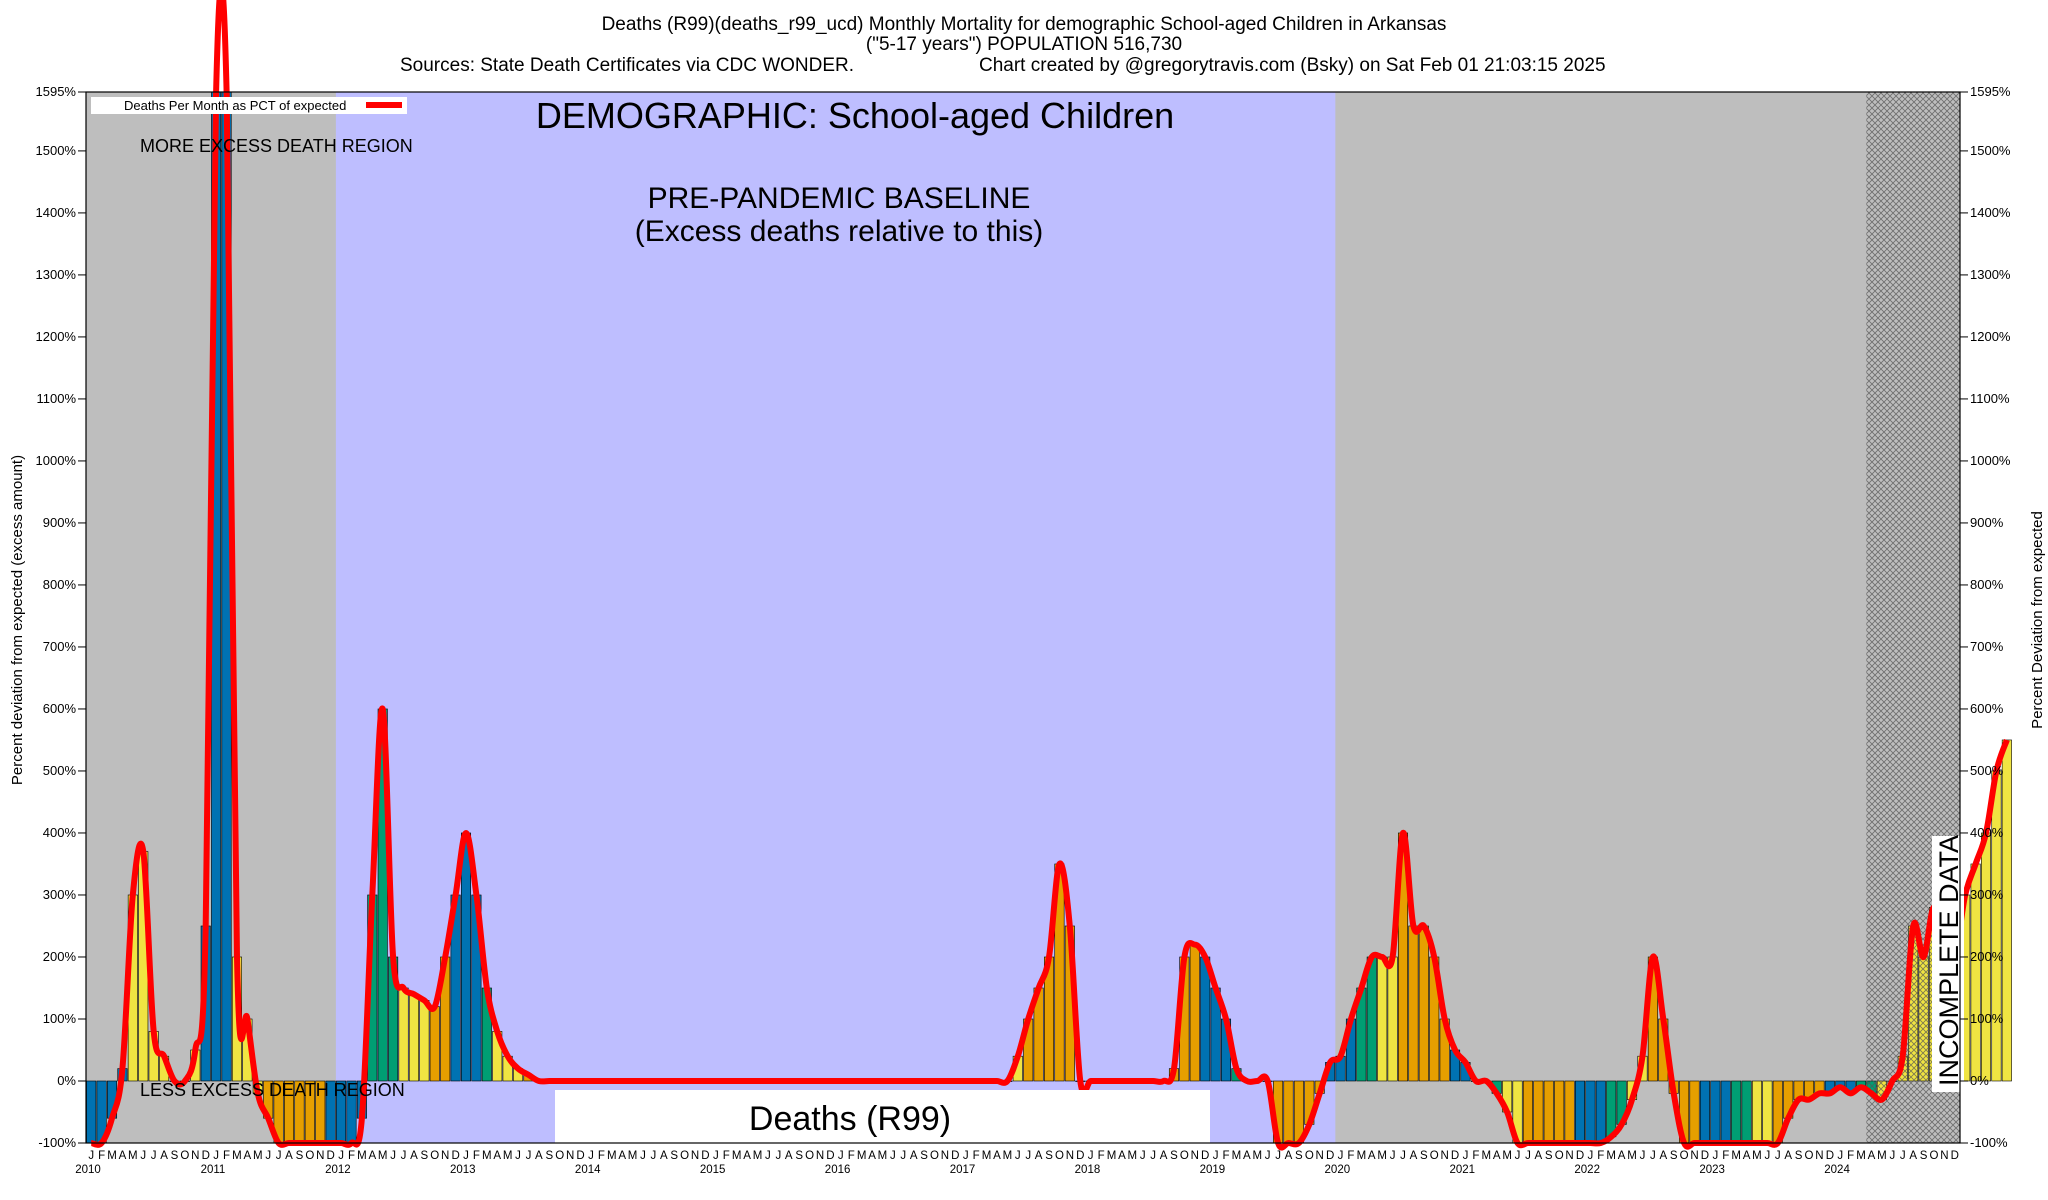  Describe the element at coordinates (1088, 1170) in the screenshot. I see `x-year-label: 2018` at that location.